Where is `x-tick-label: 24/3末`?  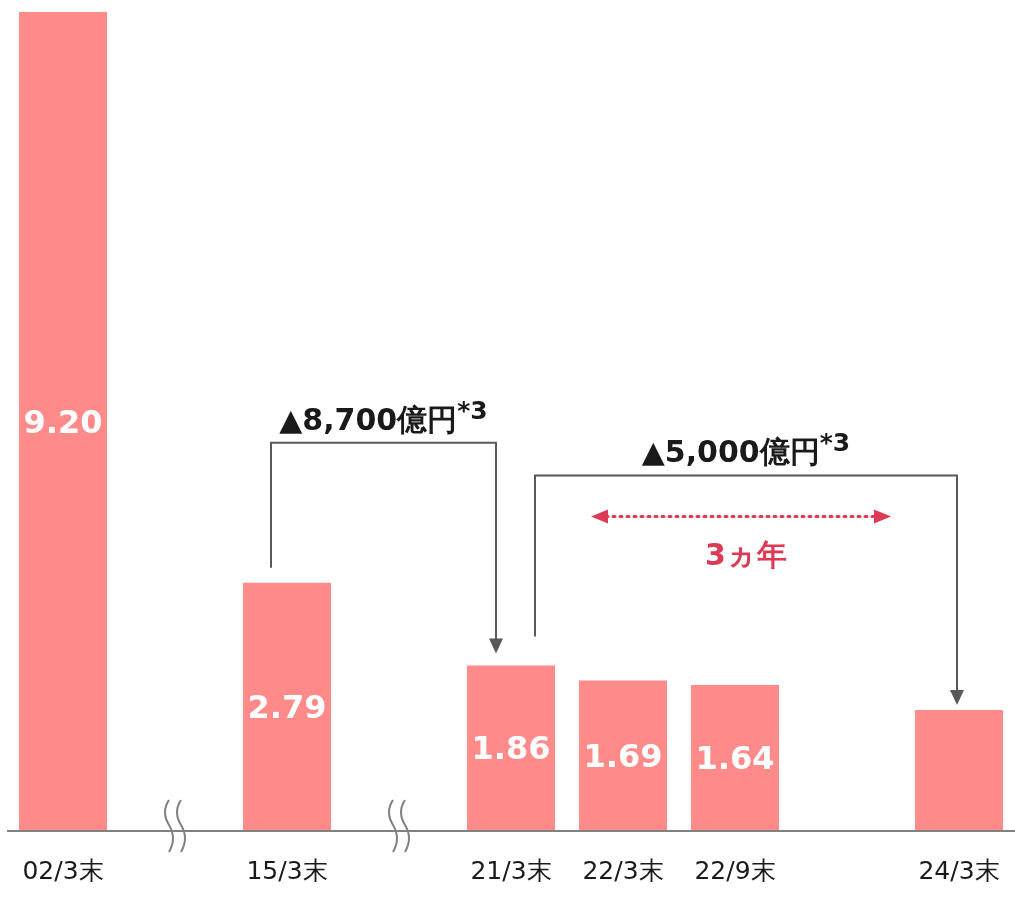 x-tick-label: 24/3末 is located at coordinates (959, 870).